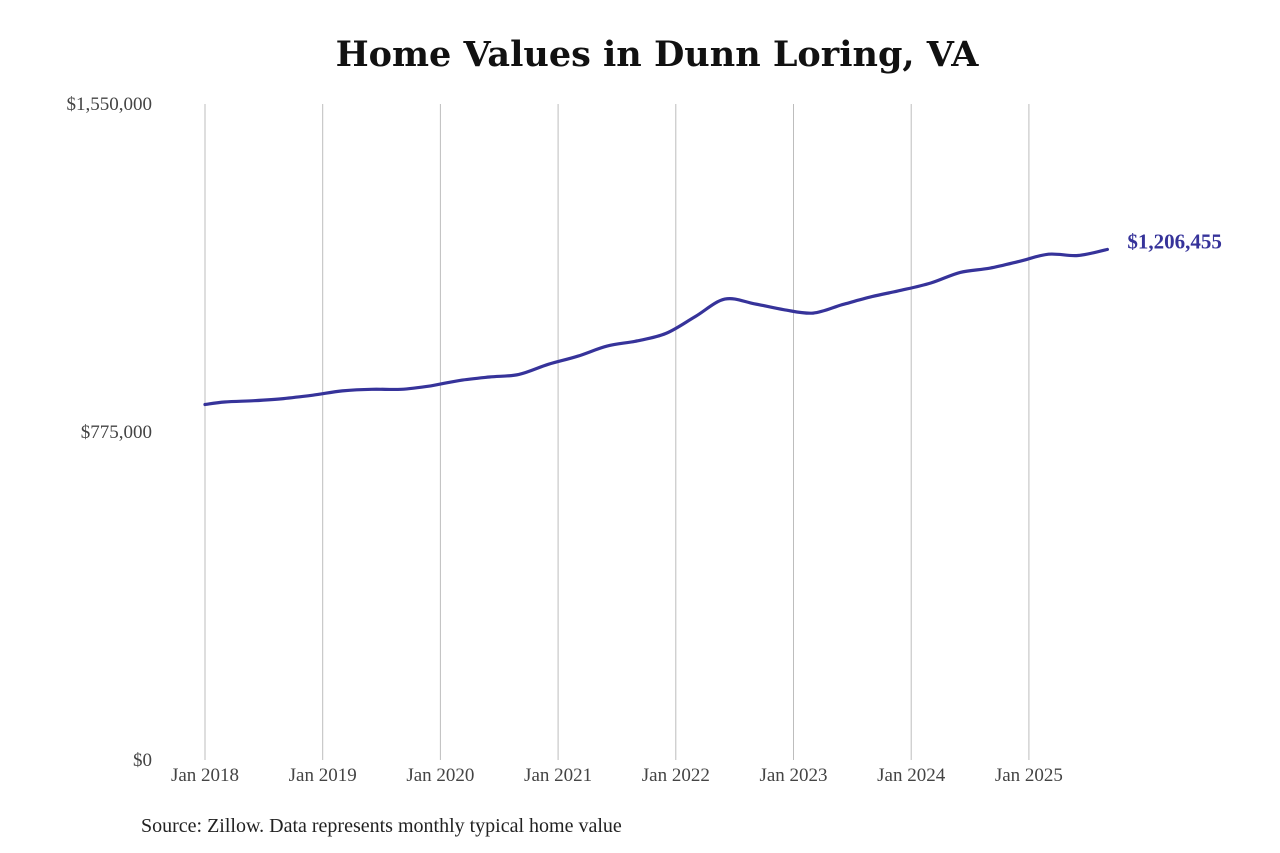  What do you see at coordinates (657, 54) in the screenshot?
I see `chart-title: Home Values in Dunn Loring, VA` at bounding box center [657, 54].